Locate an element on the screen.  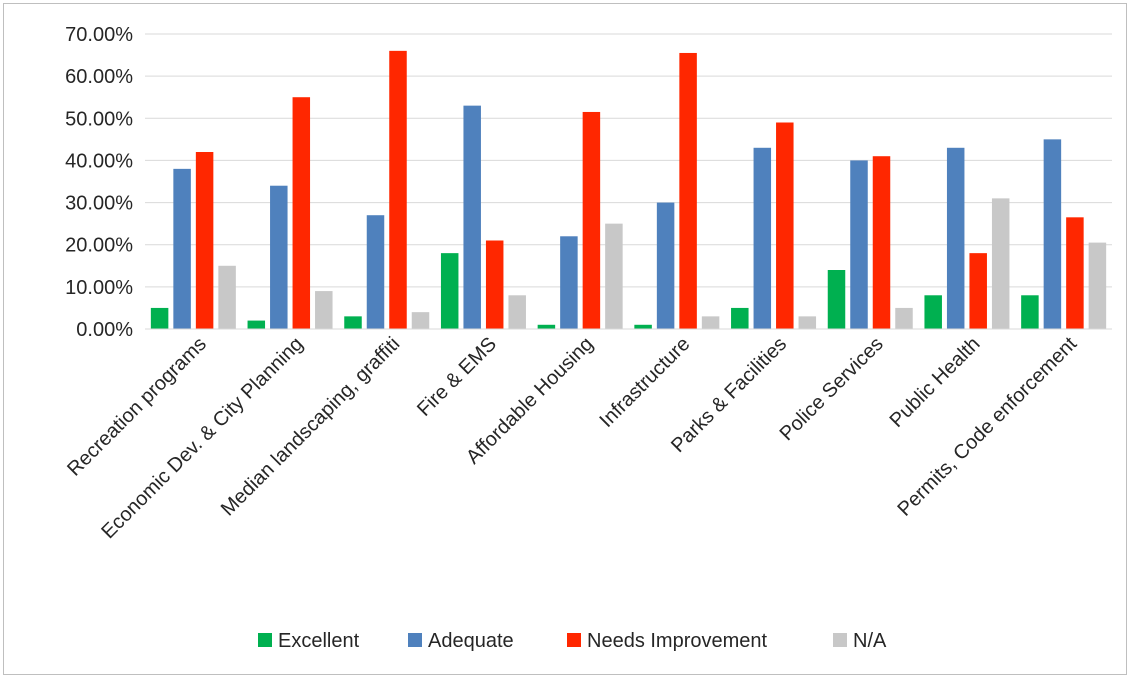
y-tick-label: 20.00% is located at coordinates (99, 246).